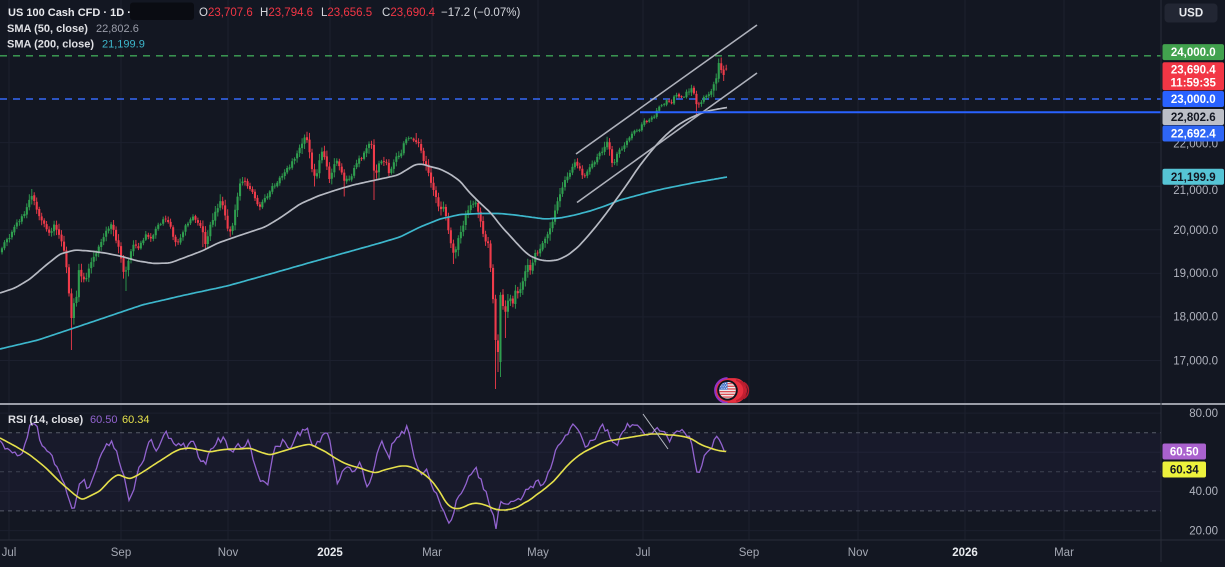  I want to click on svg-text: 19,000.0, so click(1195, 274).